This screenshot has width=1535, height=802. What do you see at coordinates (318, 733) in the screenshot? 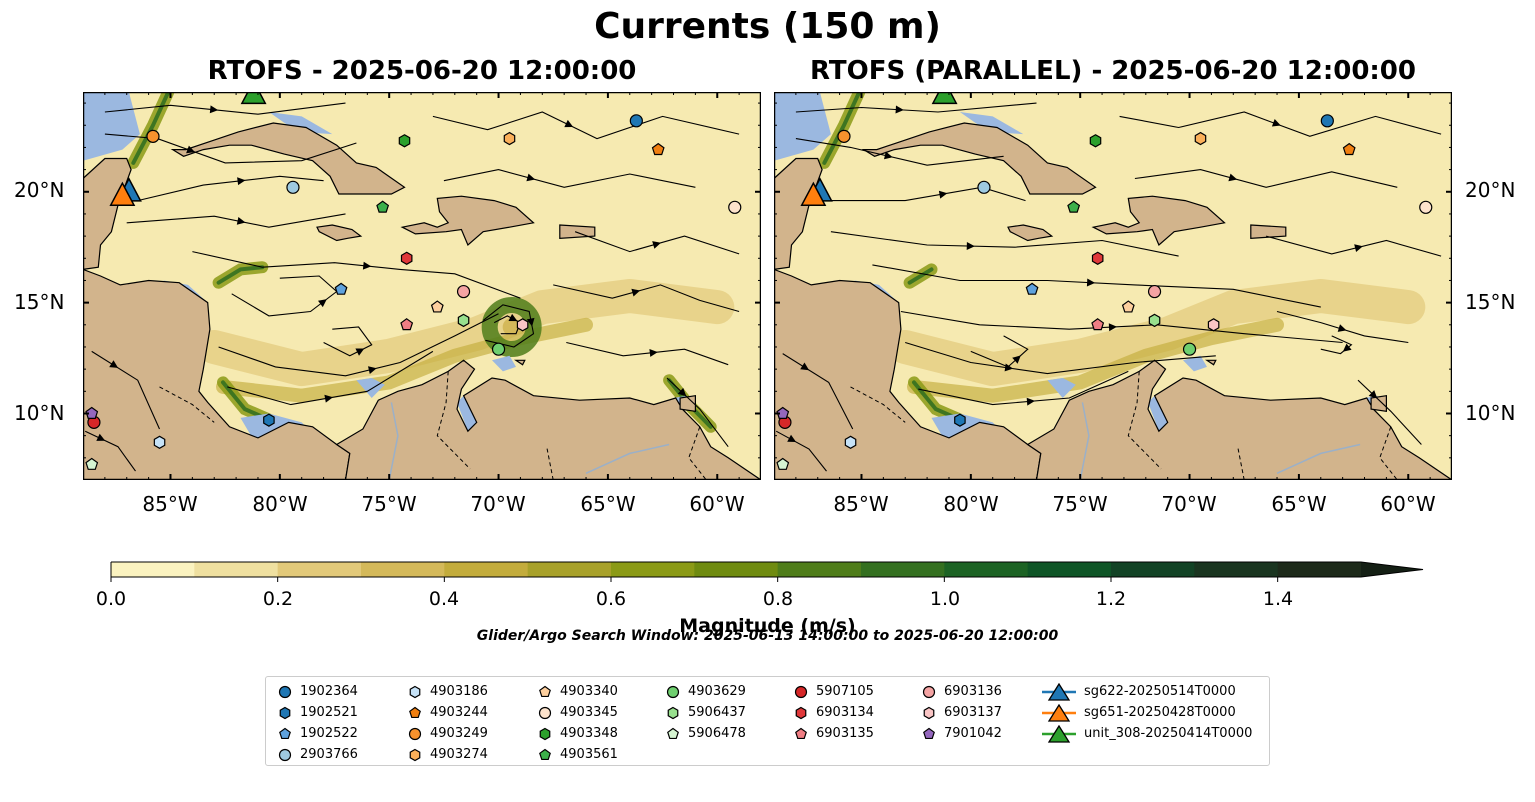
I see `legend-item: 1902522` at bounding box center [318, 733].